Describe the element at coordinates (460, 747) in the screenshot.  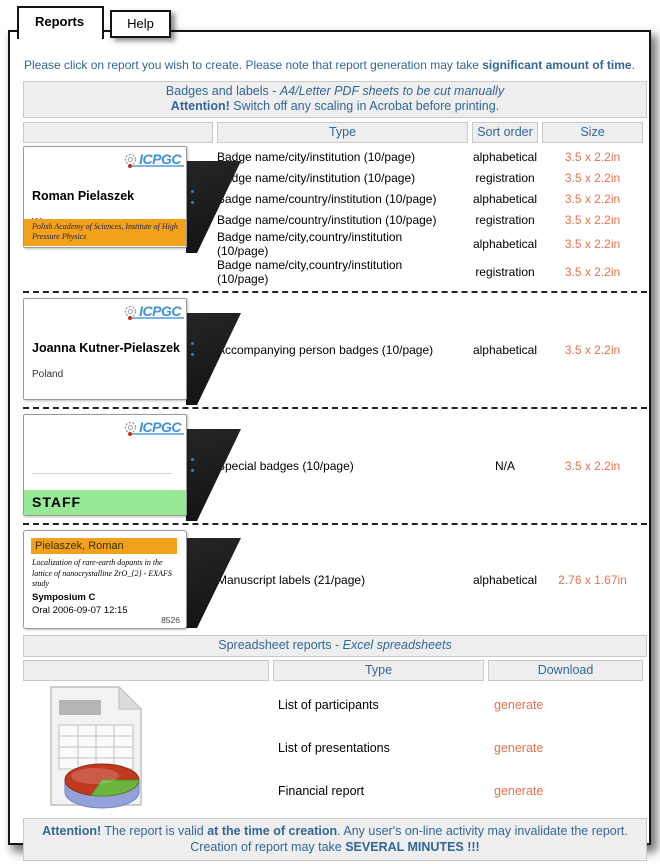
I see `report-row: List of presentations generate` at that location.